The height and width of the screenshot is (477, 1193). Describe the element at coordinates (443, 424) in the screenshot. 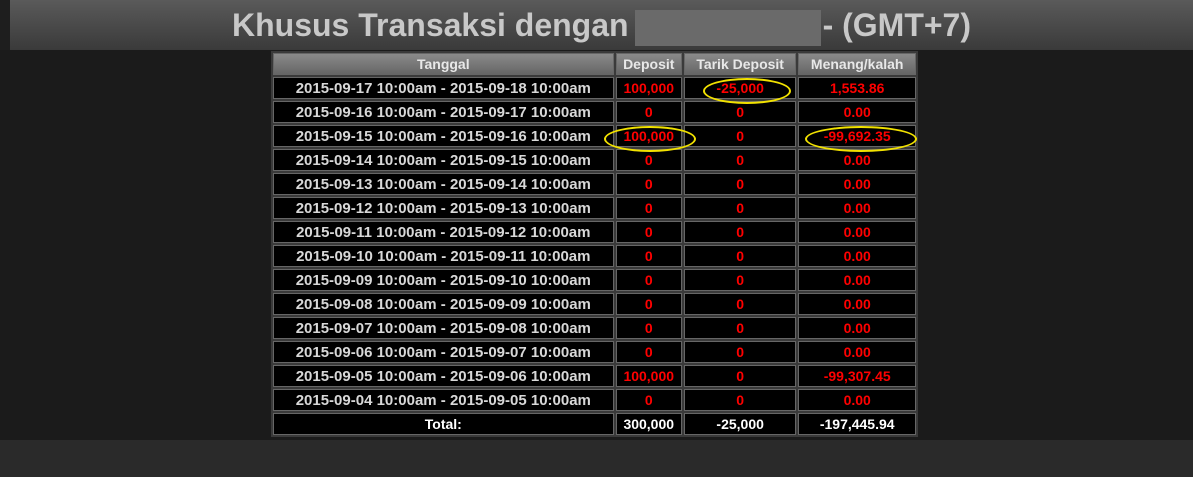

I see `total-label: Total:` at that location.